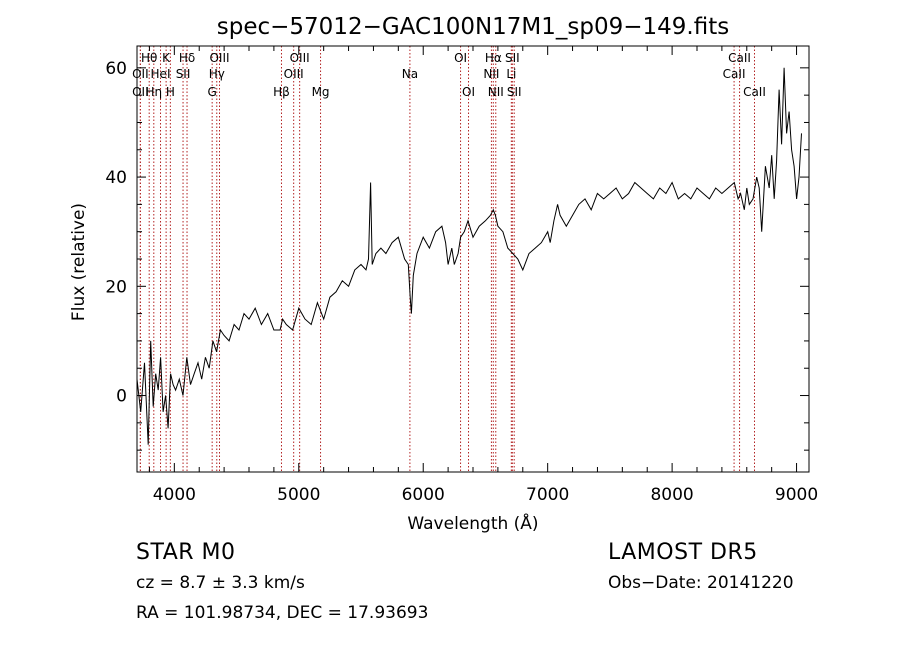 The image size is (900, 649). Describe the element at coordinates (116, 178) in the screenshot. I see `y-tick-label: 40` at that location.